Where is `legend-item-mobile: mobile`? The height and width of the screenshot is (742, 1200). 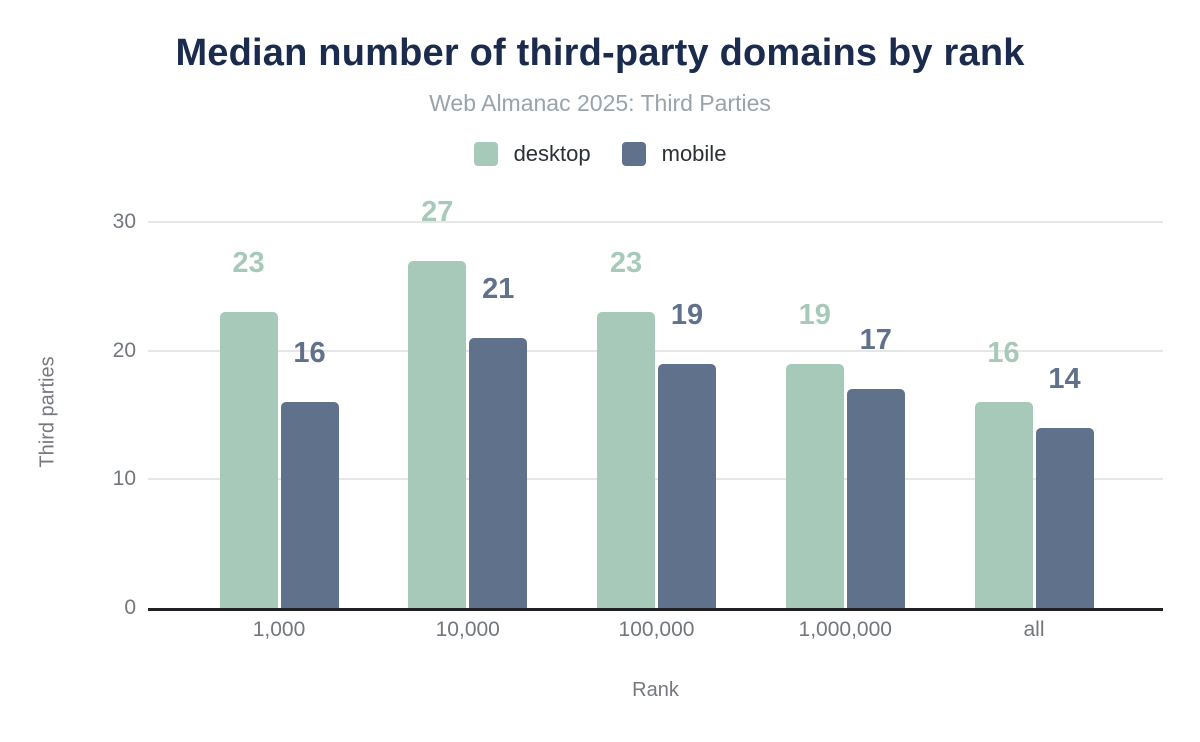 legend-item-mobile: mobile is located at coordinates (674, 154).